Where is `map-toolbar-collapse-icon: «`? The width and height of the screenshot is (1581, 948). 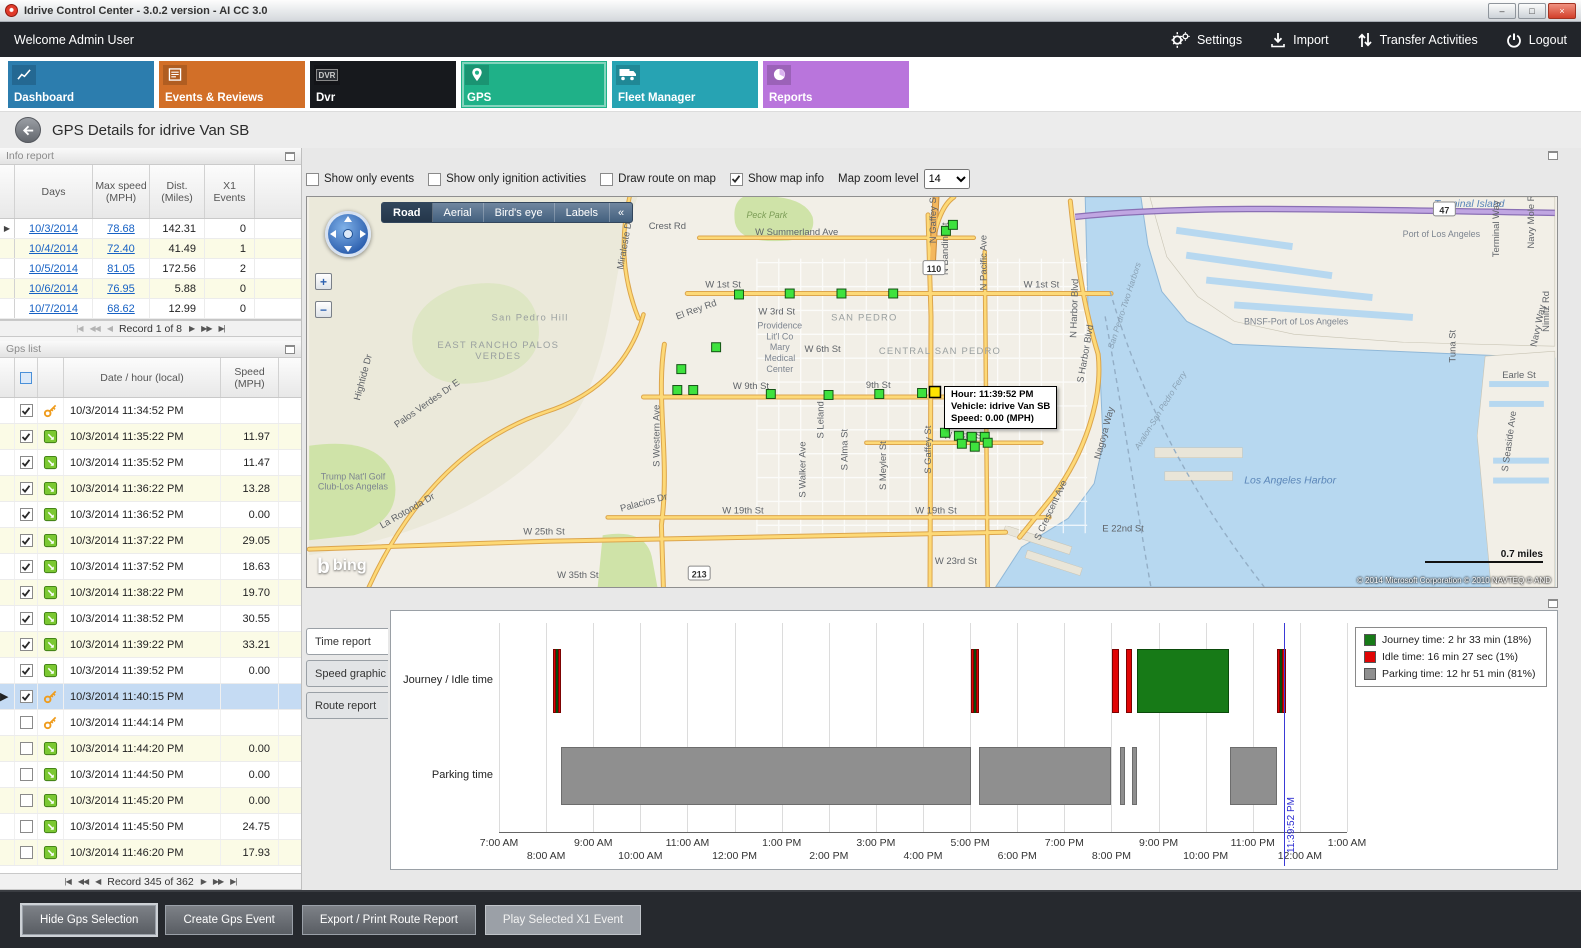 map-toolbar-collapse-icon: « is located at coordinates (621, 212).